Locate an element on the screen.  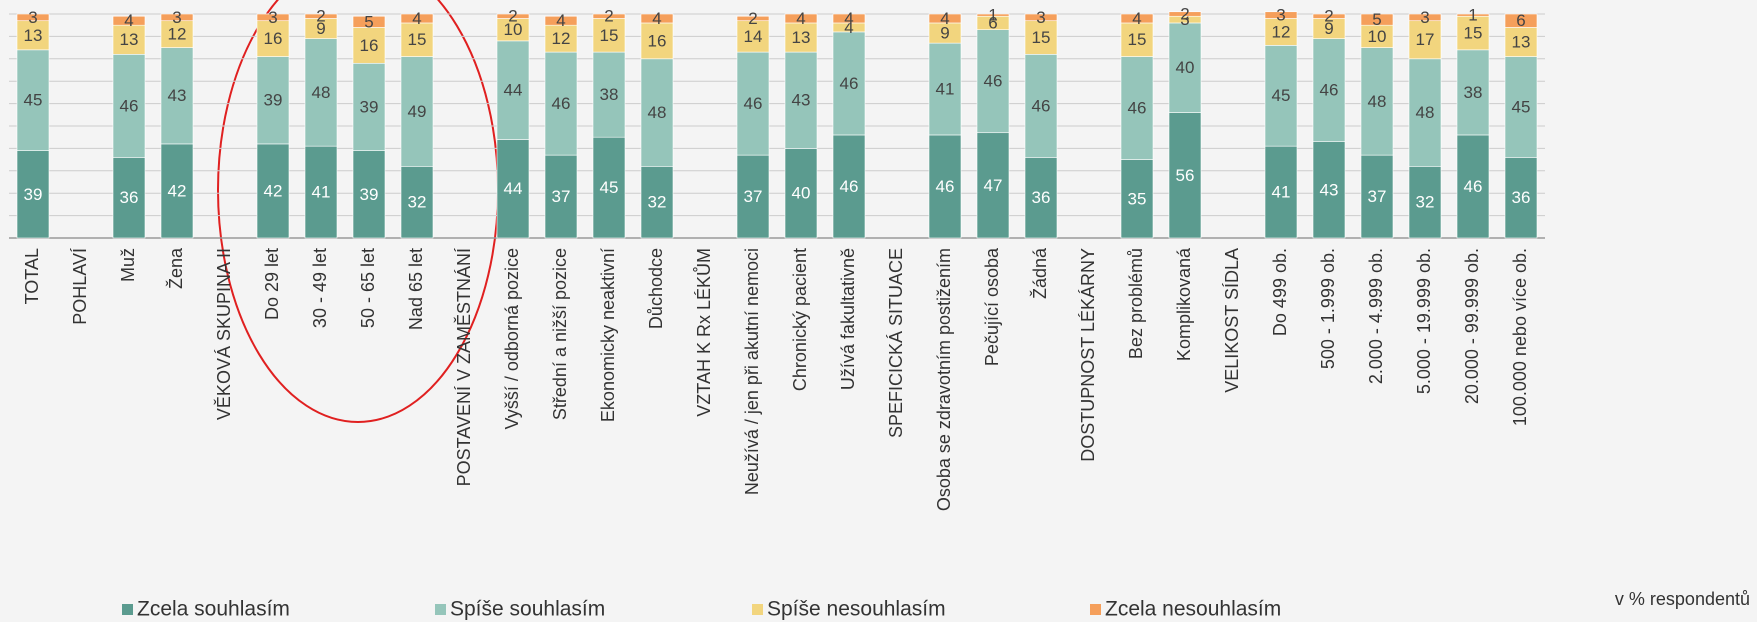
data-label: 39 is located at coordinates (33, 194).